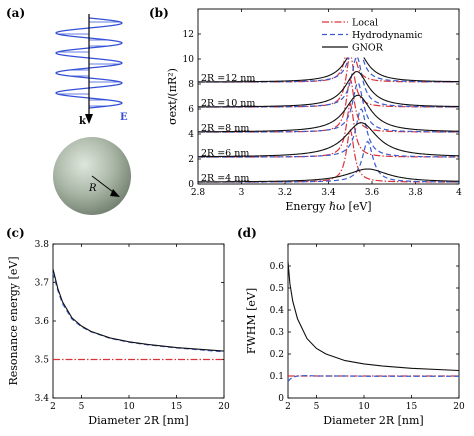 The height and width of the screenshot is (436, 474). Describe the element at coordinates (415, 193) in the screenshot. I see `x-tick-label: 3.8` at that location.